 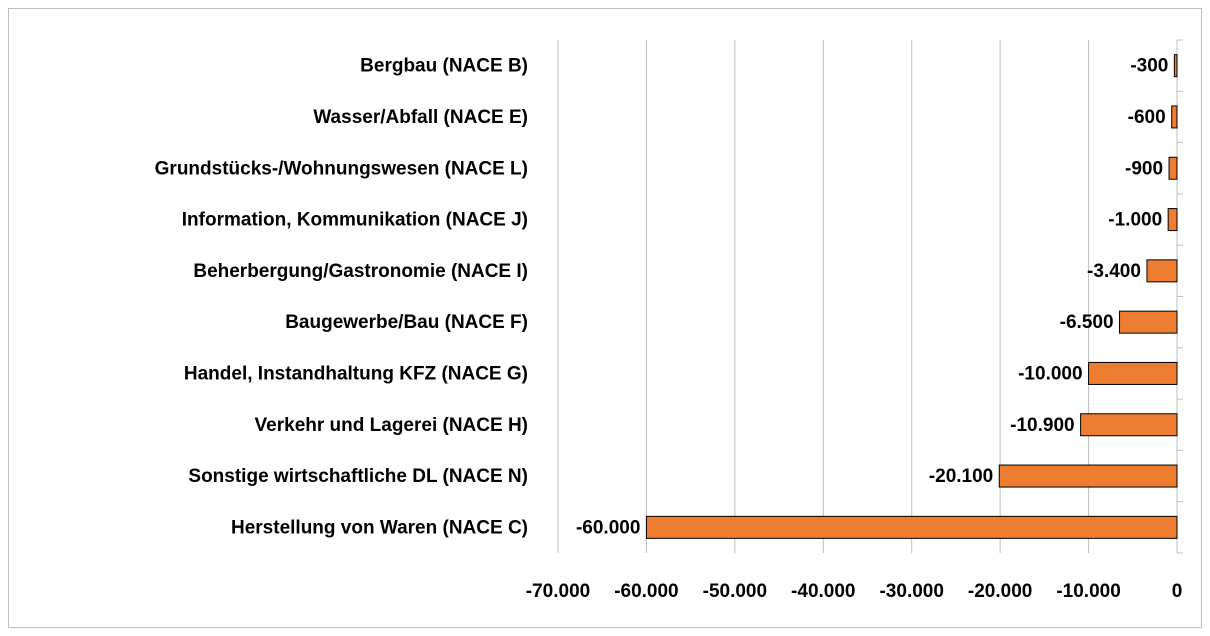 I want to click on y-tick-label: Herstellung von Waren (NACE C), so click(x=379, y=527).